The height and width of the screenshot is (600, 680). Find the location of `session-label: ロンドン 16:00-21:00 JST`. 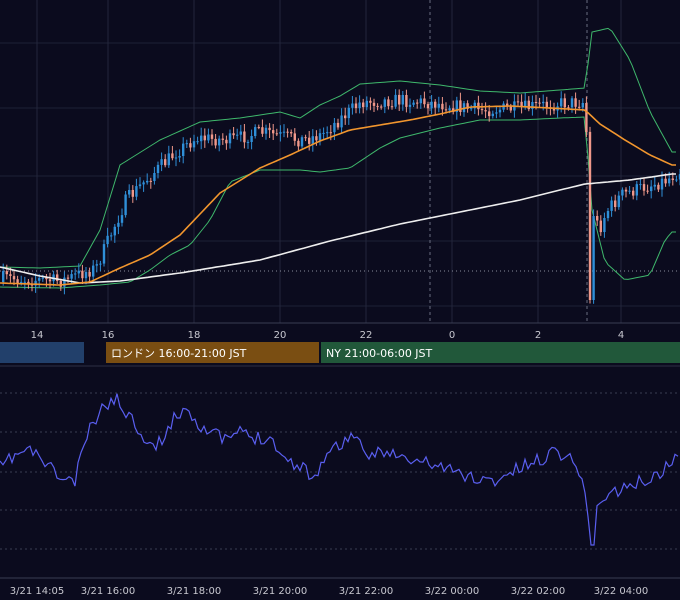

session-label: ロンドン 16:00-21:00 JST is located at coordinates (179, 353).